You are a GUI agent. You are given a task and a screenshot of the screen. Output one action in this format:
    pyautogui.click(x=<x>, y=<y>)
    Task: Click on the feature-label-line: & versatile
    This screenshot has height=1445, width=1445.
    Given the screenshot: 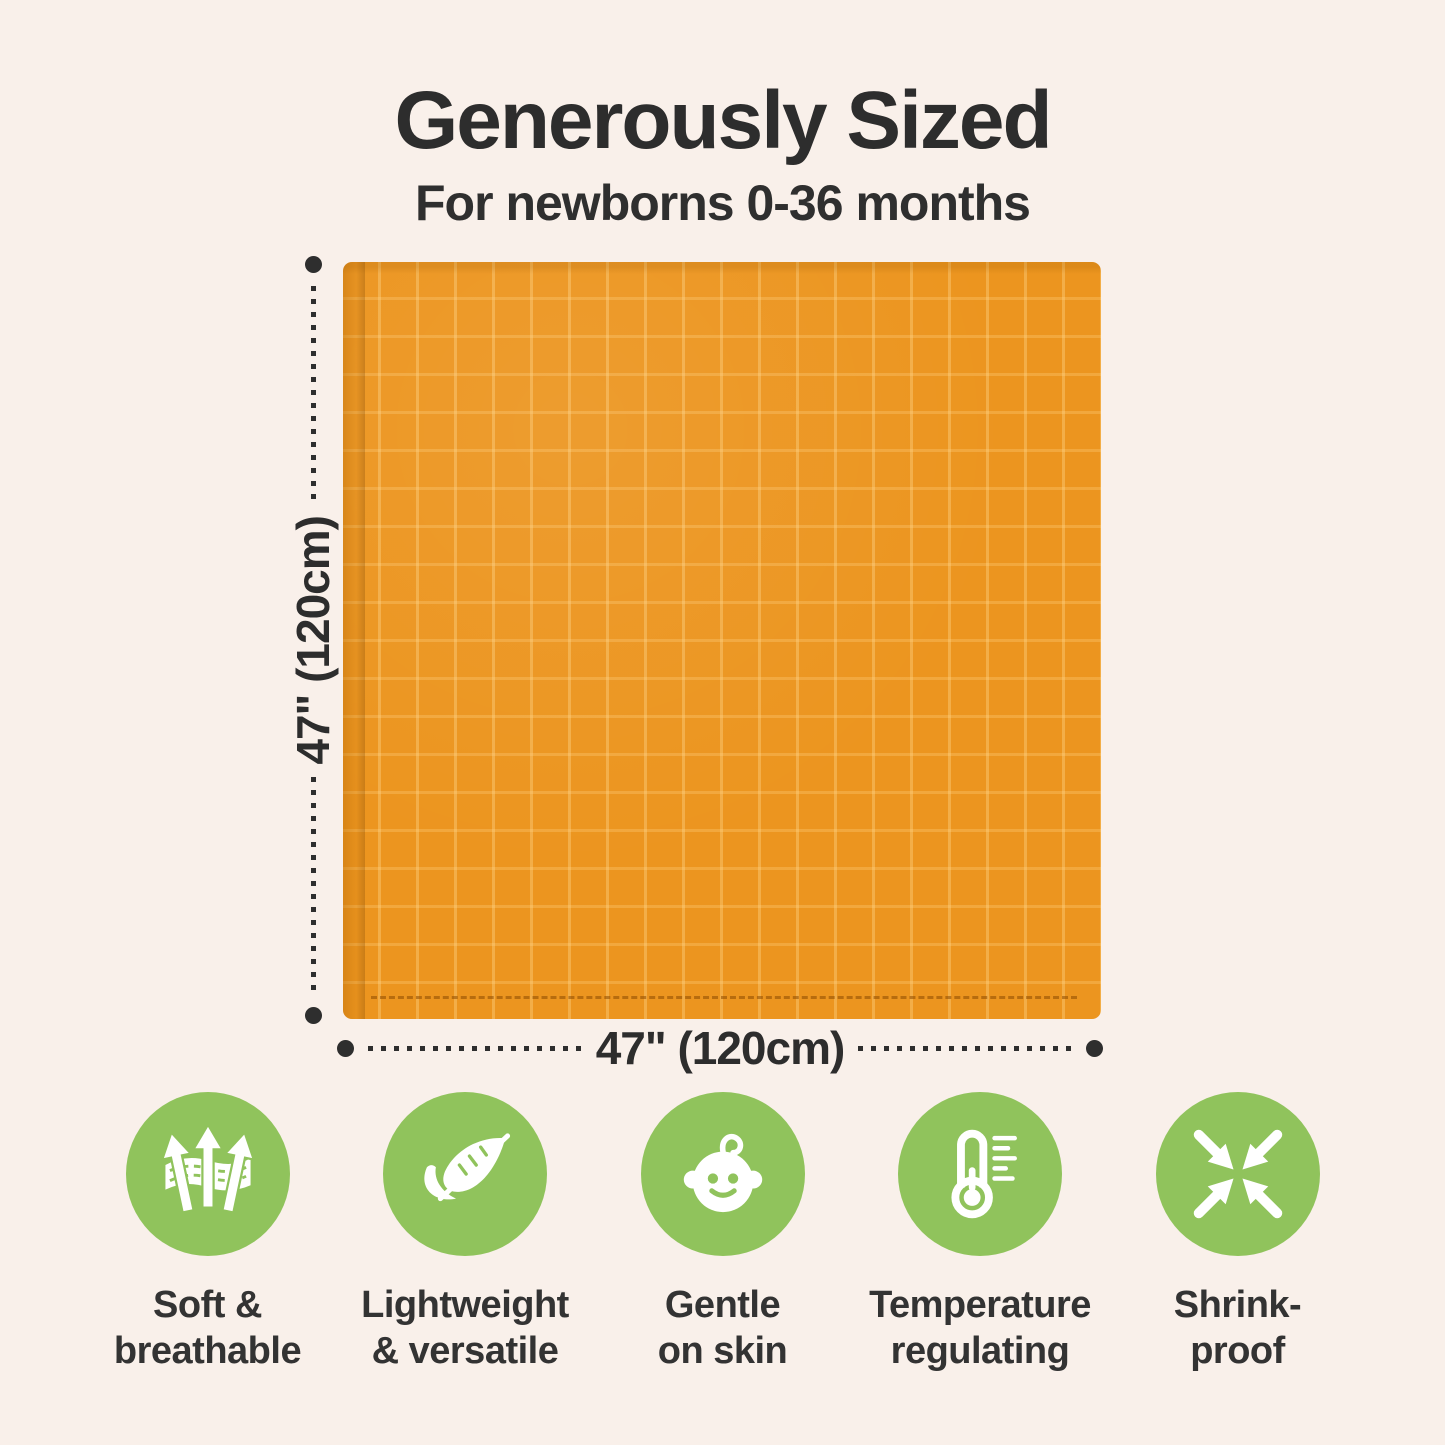 What is the action you would take?
    pyautogui.click(x=465, y=1351)
    